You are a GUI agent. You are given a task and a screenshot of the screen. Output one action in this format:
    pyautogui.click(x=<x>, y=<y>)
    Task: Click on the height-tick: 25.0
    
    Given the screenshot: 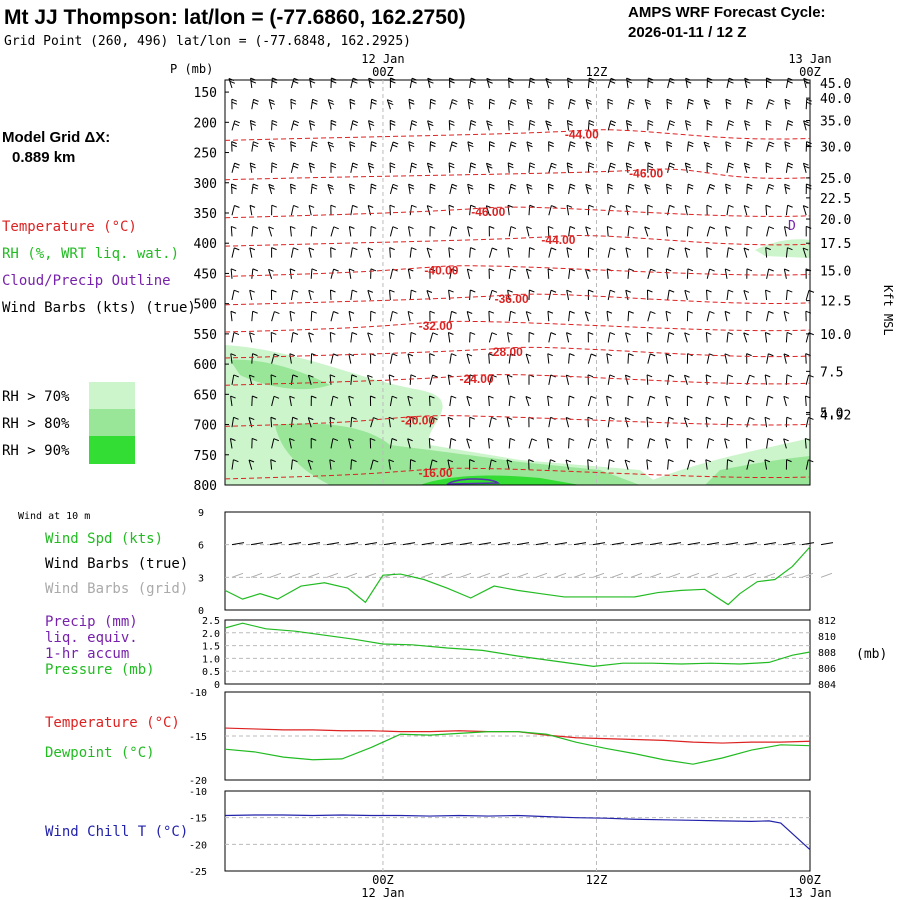 What is the action you would take?
    pyautogui.click(x=835, y=179)
    